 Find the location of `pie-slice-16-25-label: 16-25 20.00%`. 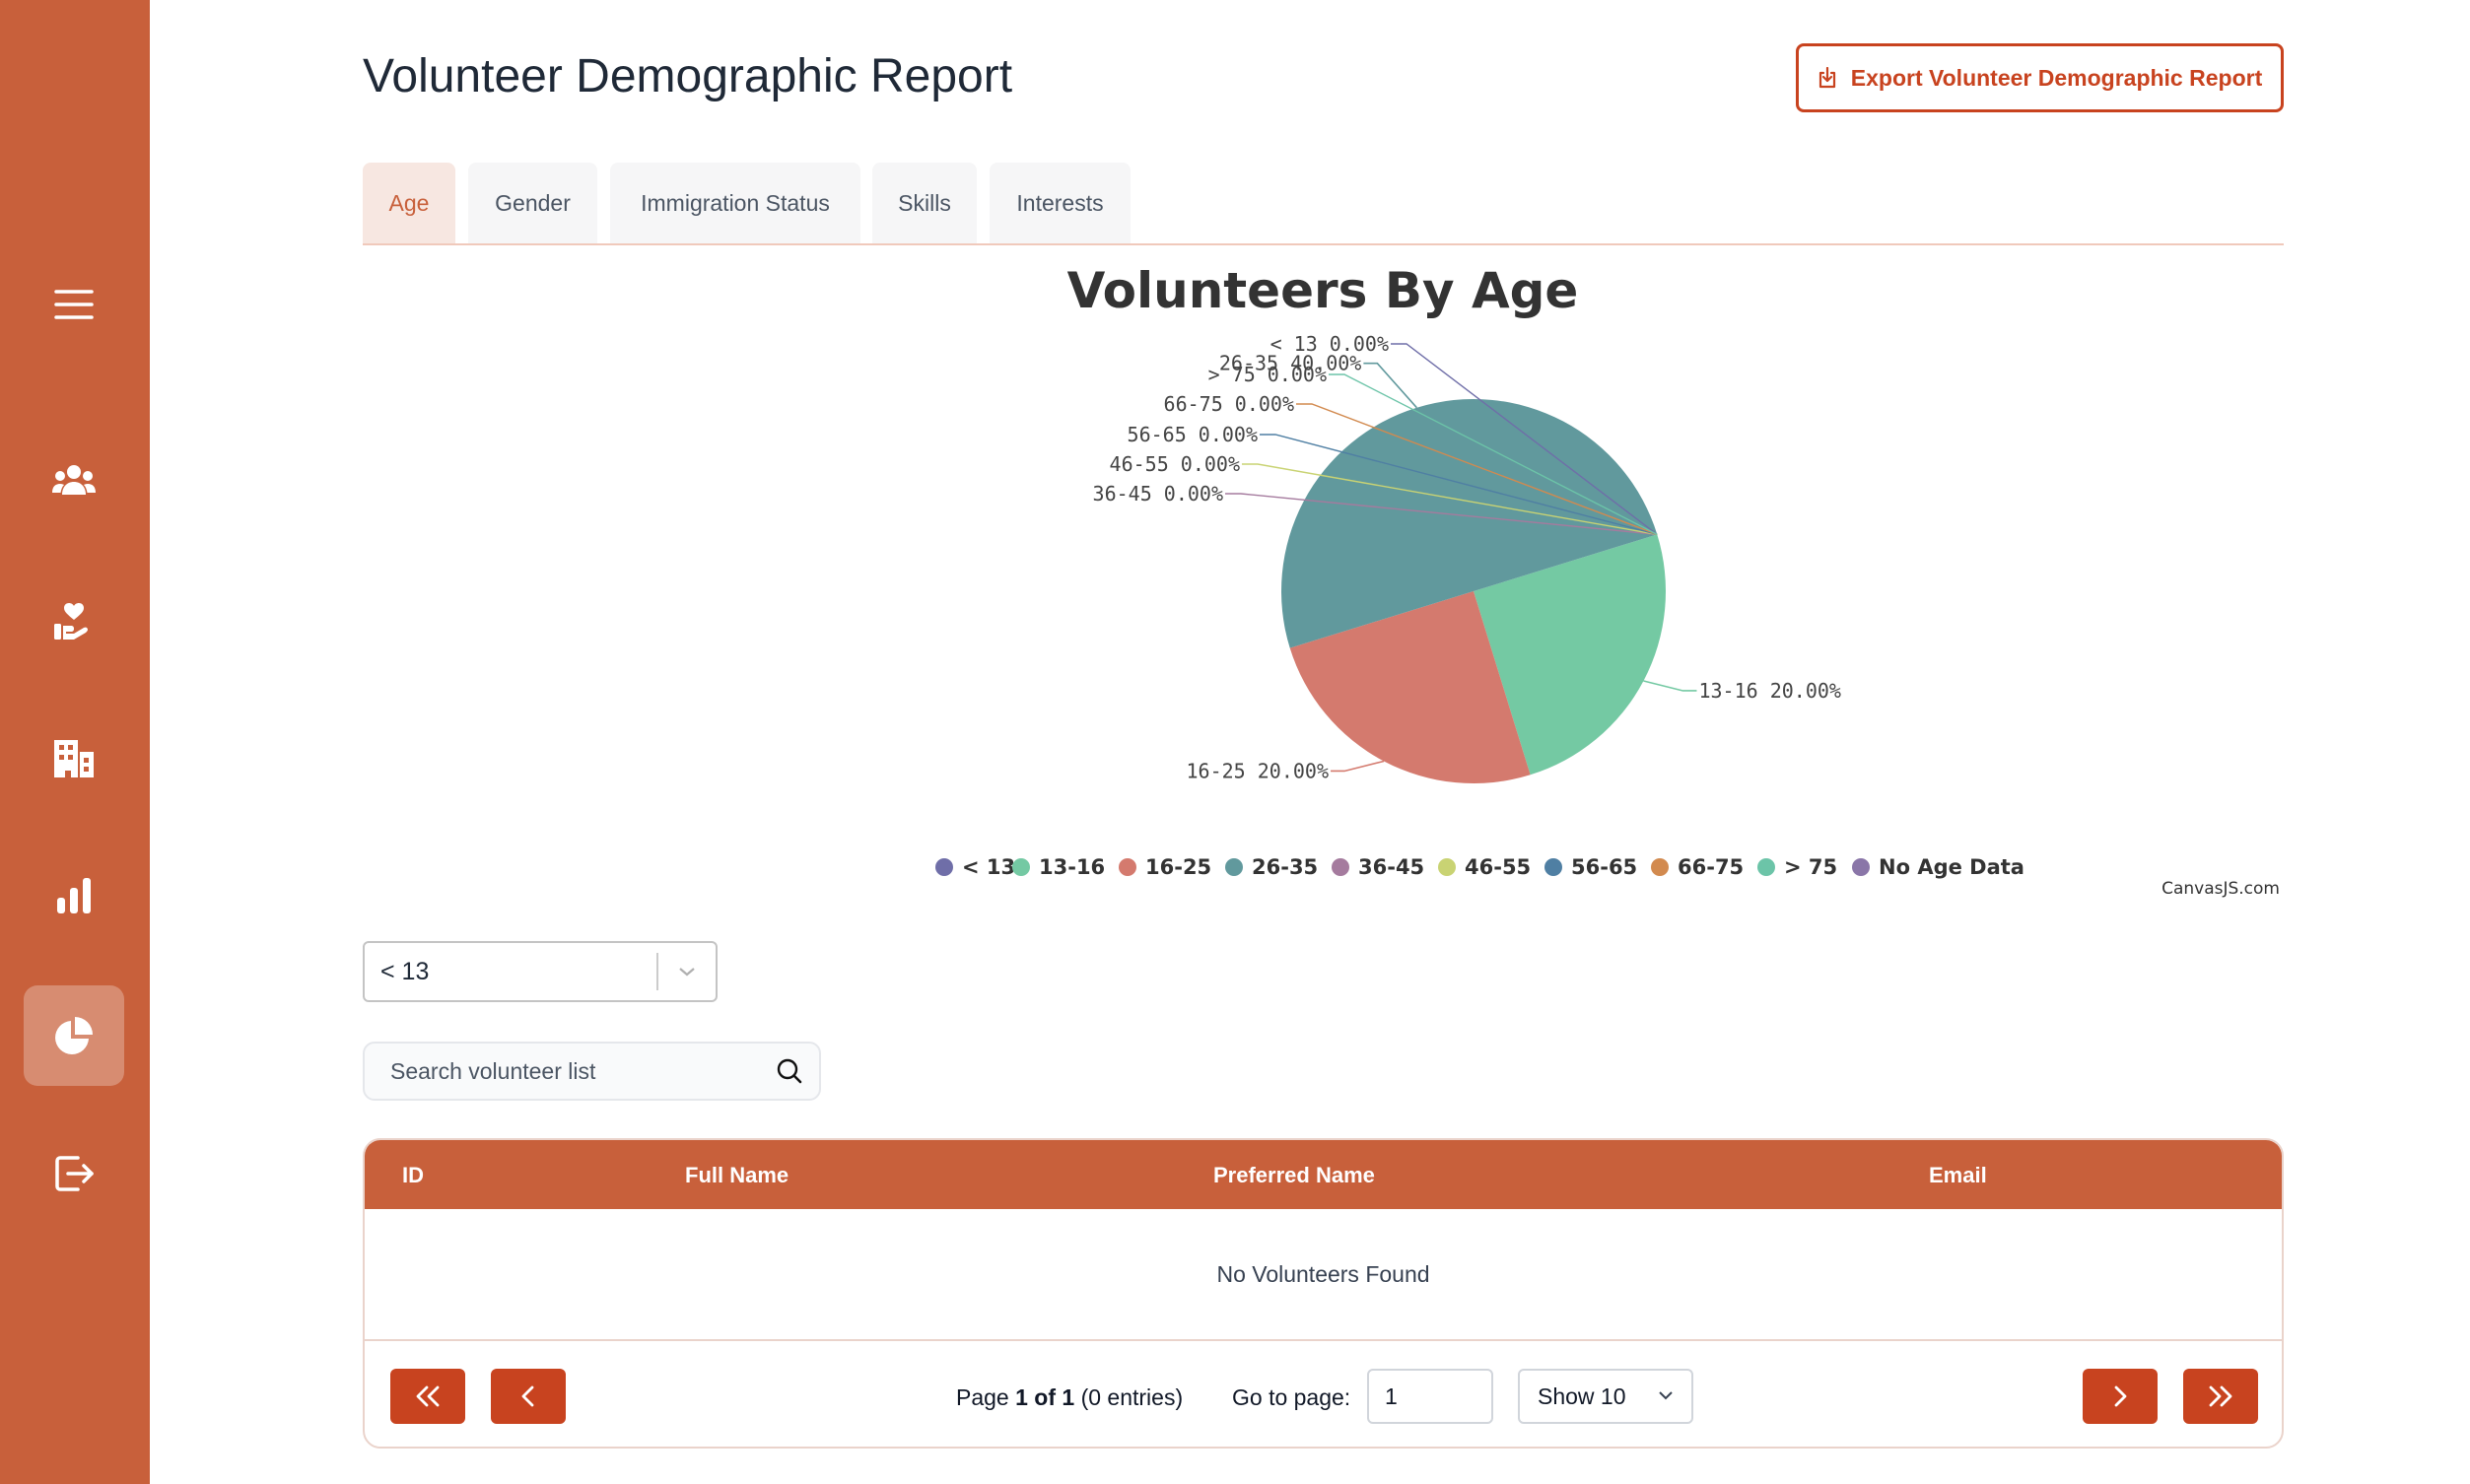

pie-slice-16-25-label: 16-25 20.00% is located at coordinates (1258, 770).